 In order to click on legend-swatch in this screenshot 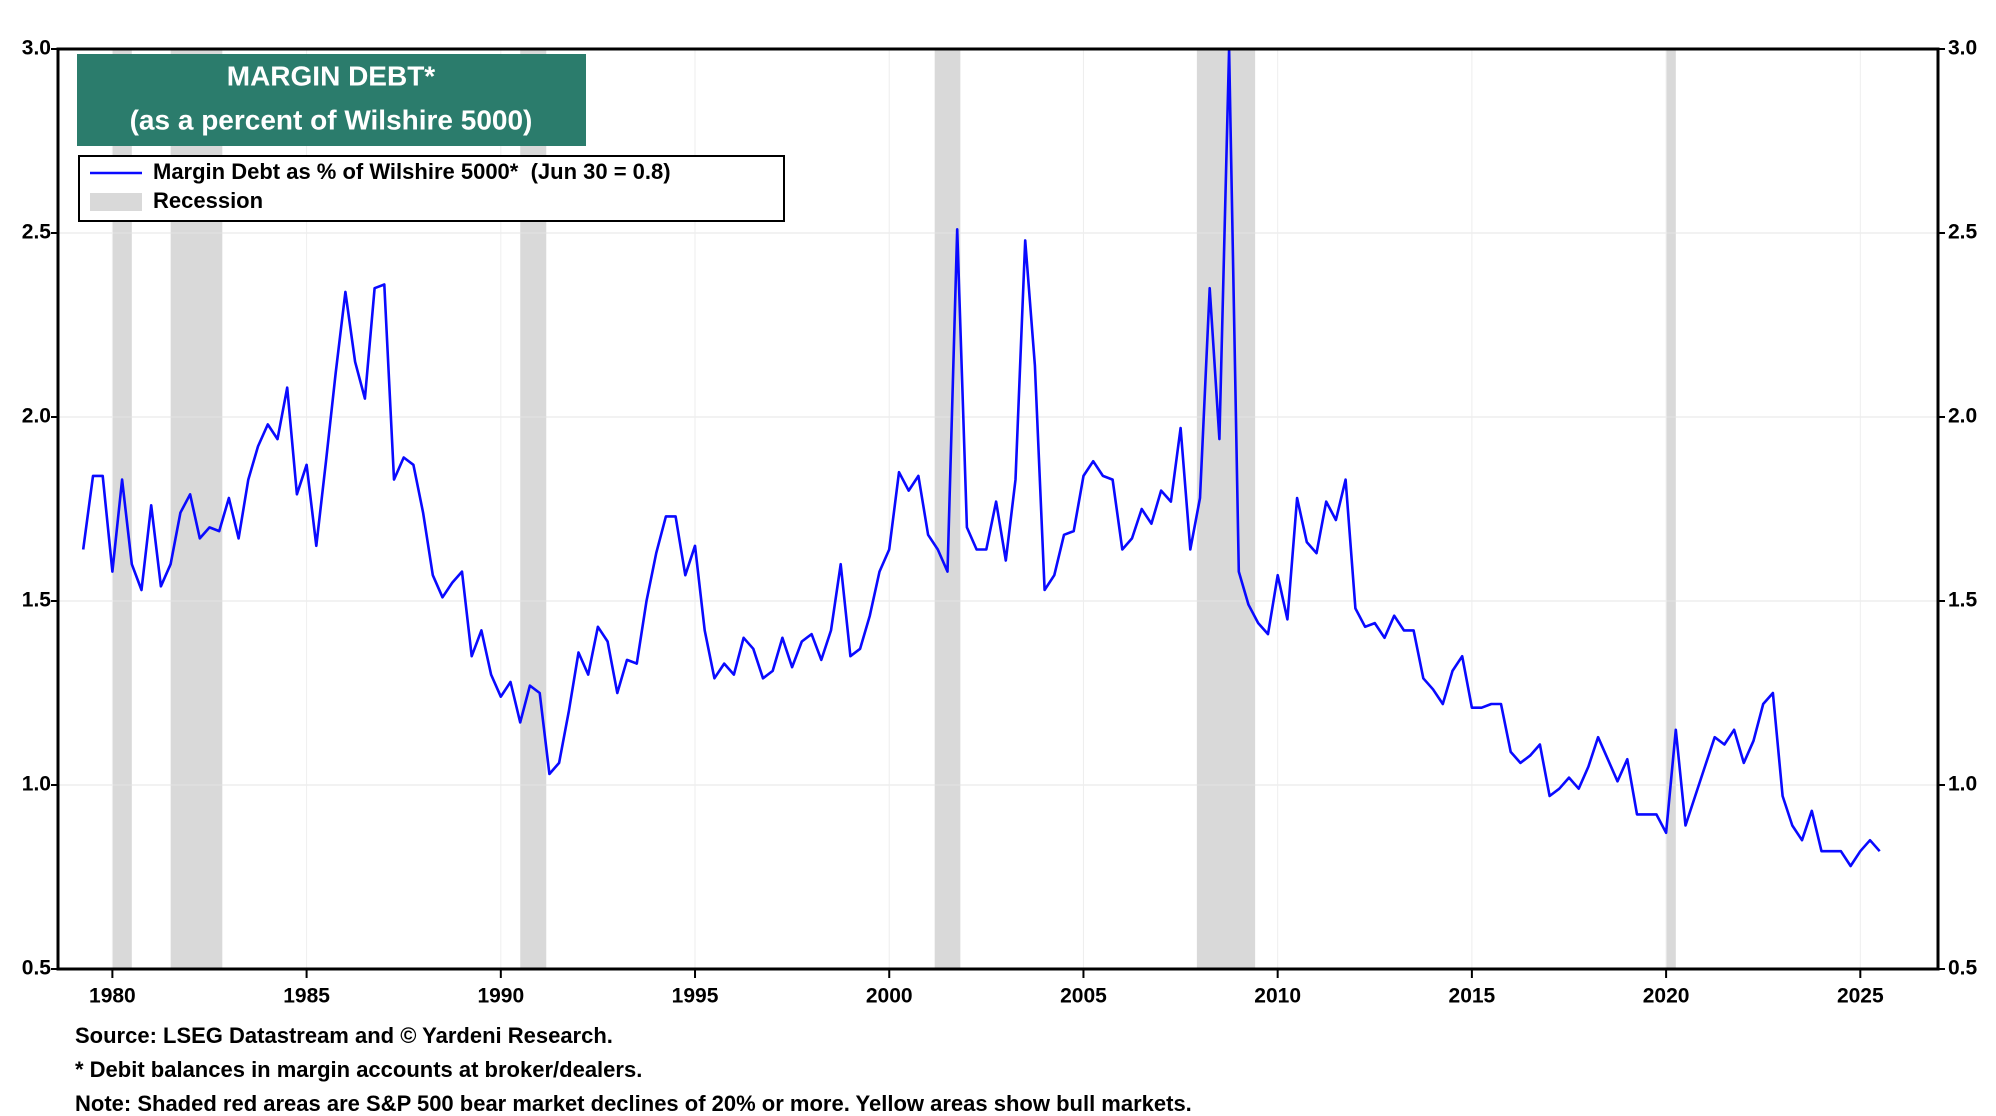, I will do `click(116, 202)`.